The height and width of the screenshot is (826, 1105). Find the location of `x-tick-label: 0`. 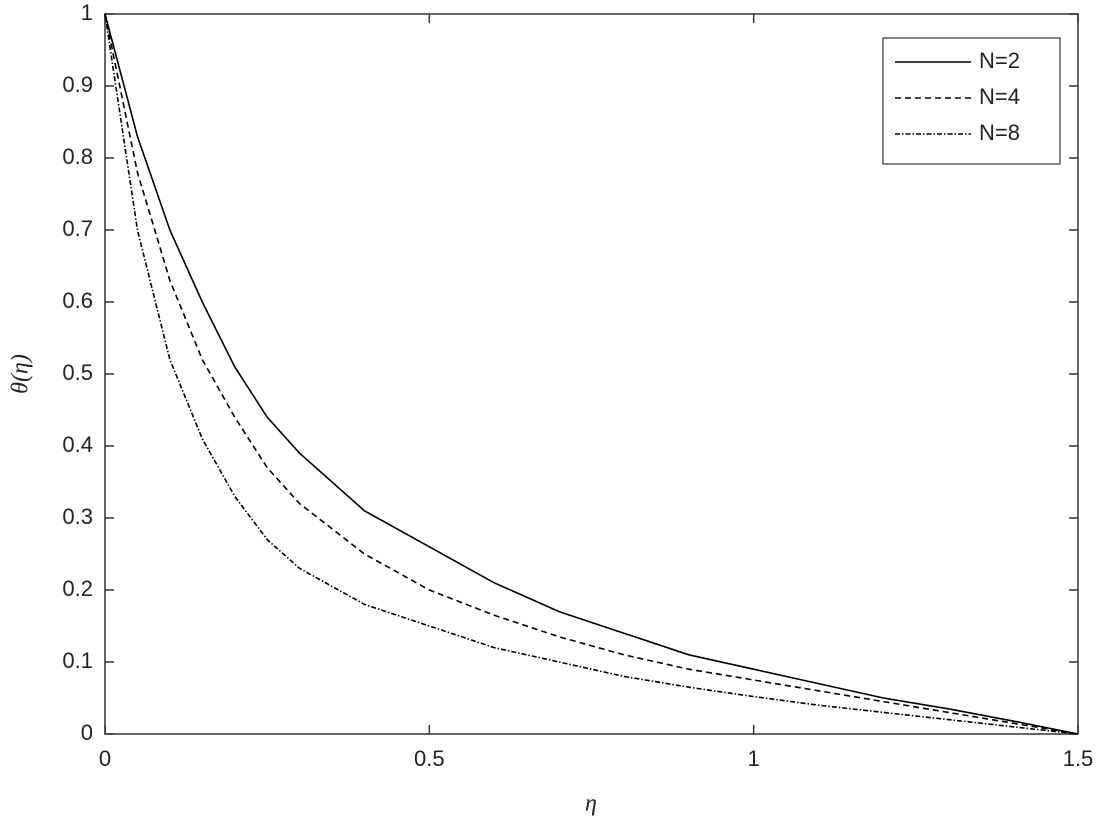

x-tick-label: 0 is located at coordinates (105, 758).